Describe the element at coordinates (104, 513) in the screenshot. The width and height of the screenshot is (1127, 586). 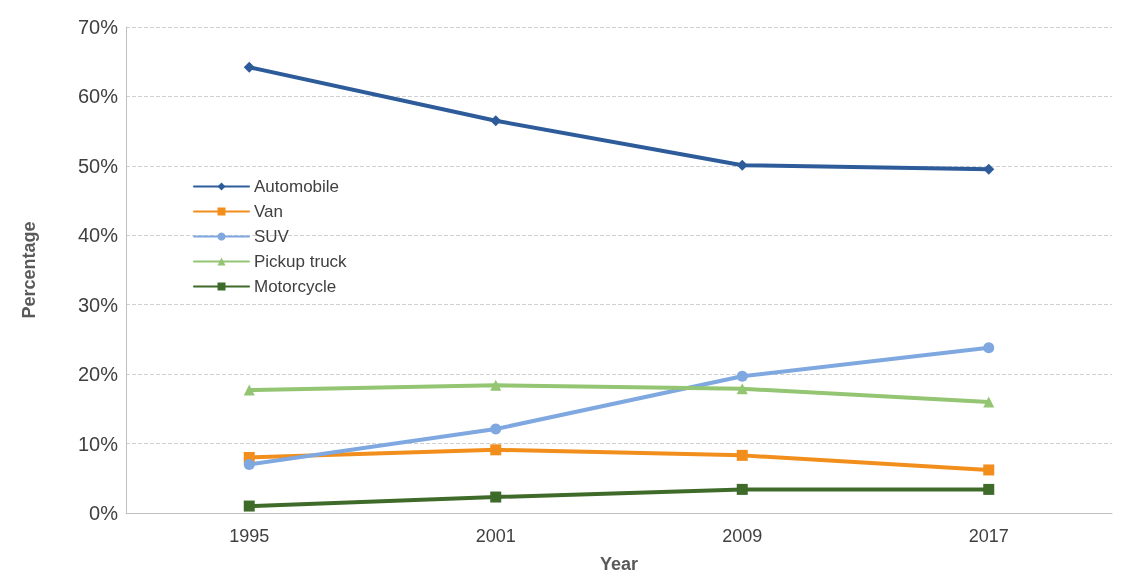
I see `y-tick-label: 0%` at that location.